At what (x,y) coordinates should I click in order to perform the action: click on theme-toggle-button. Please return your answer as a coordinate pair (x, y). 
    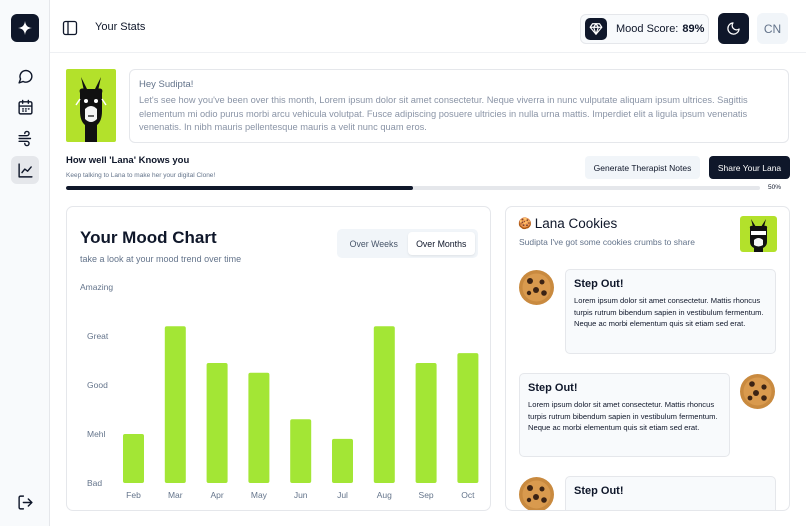
    Looking at the image, I should click on (733, 28).